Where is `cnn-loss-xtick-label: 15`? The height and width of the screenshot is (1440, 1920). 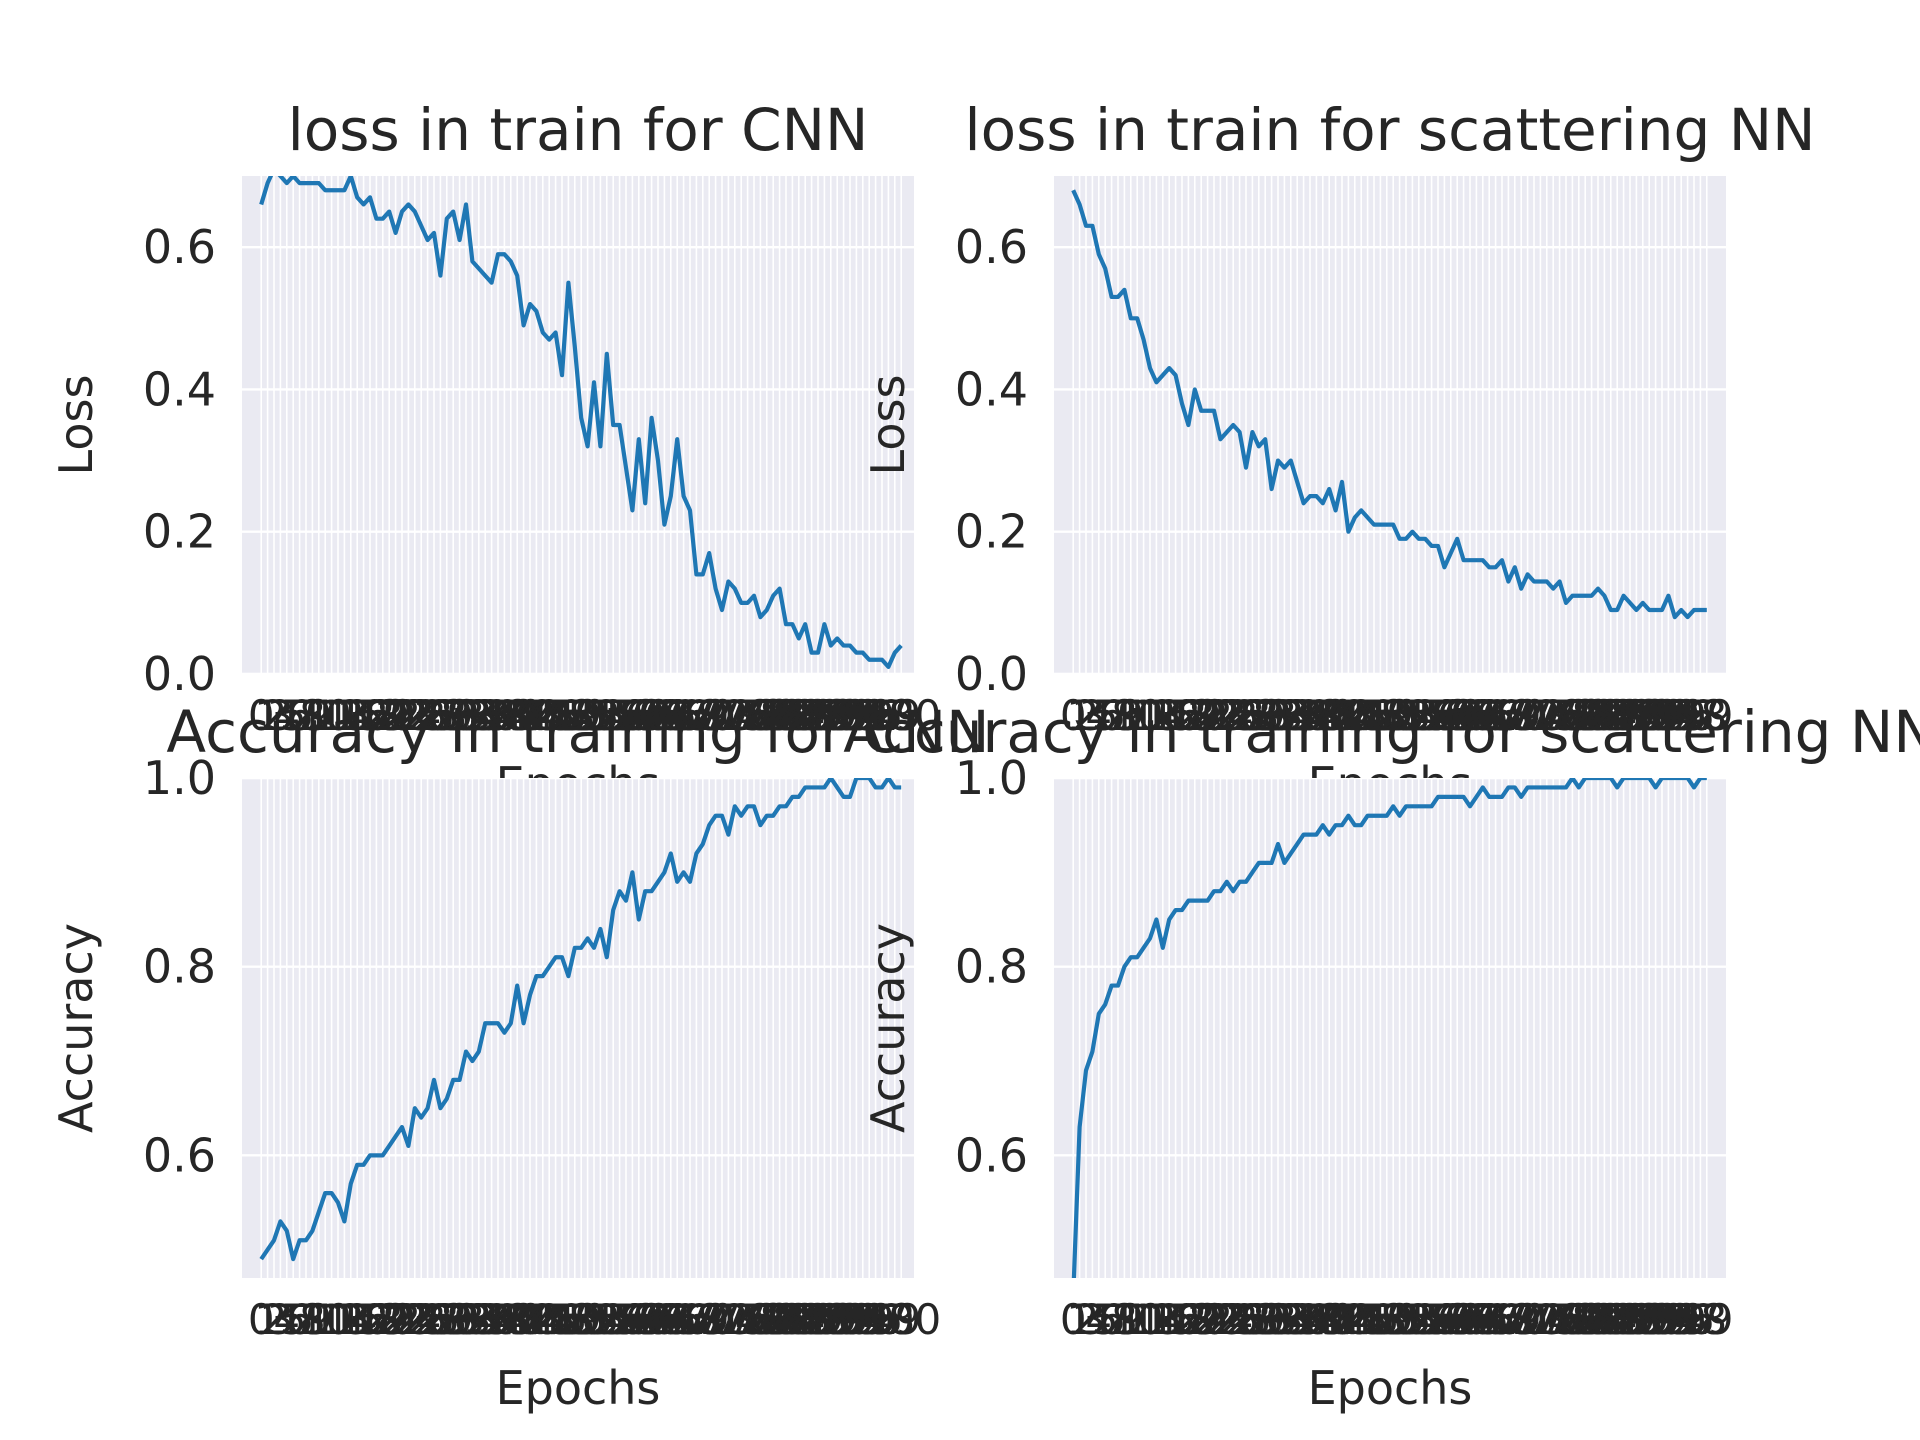
cnn-loss-xtick-label: 15 is located at coordinates (356, 715).